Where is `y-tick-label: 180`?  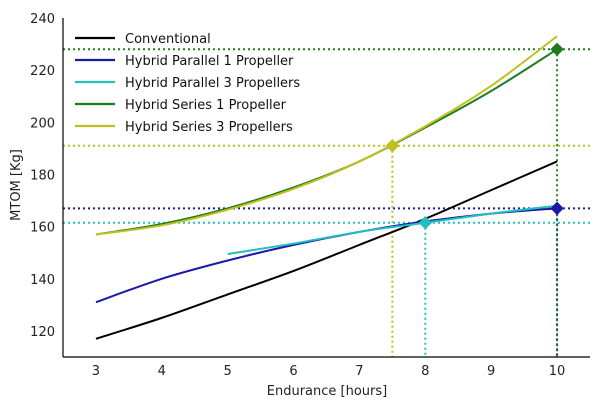 y-tick-label: 180 is located at coordinates (42, 175).